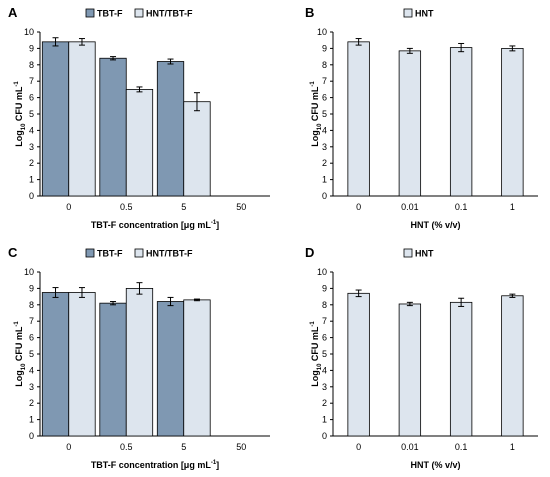  I want to click on panel-label: D, so click(309, 252).